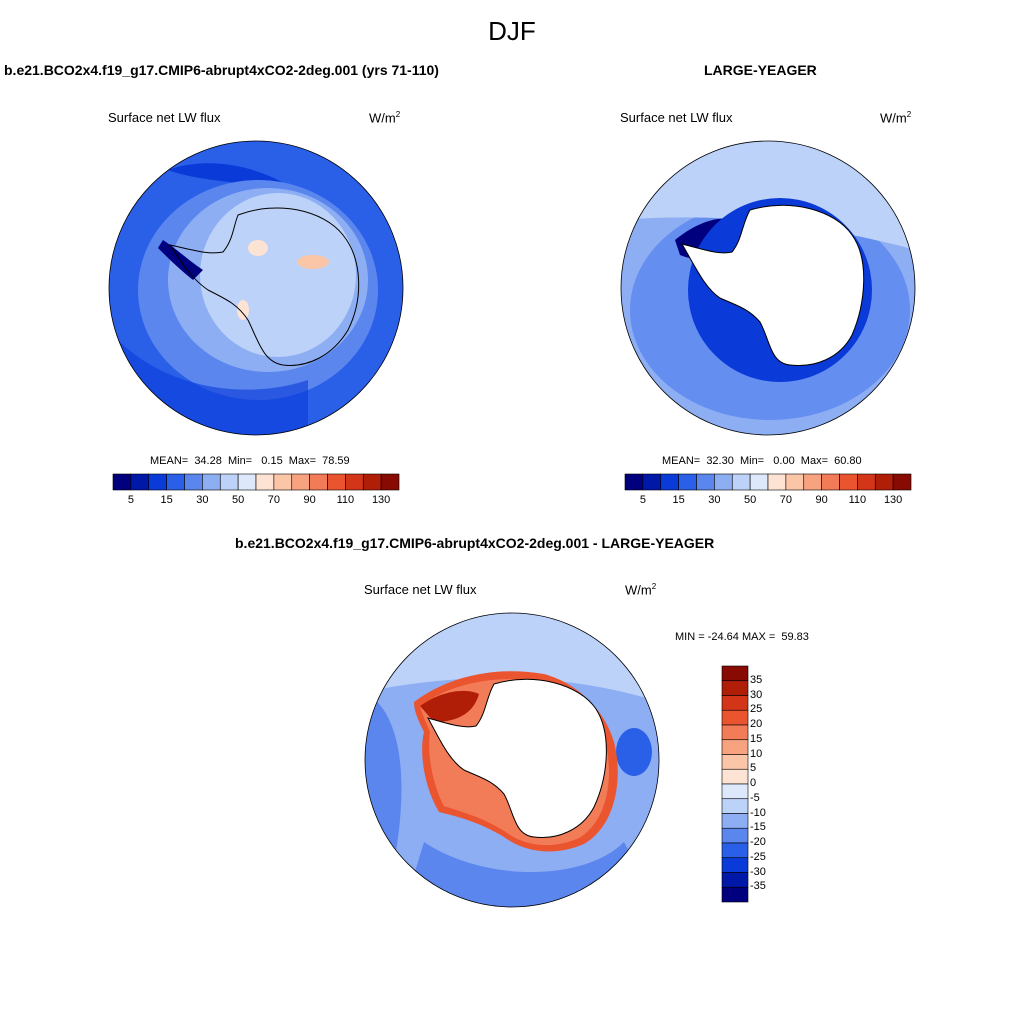 This screenshot has width=1024, height=1024. I want to click on panel-1-colorbar-ticks: 5 15 30 50 70 90 110 130, so click(256, 501).